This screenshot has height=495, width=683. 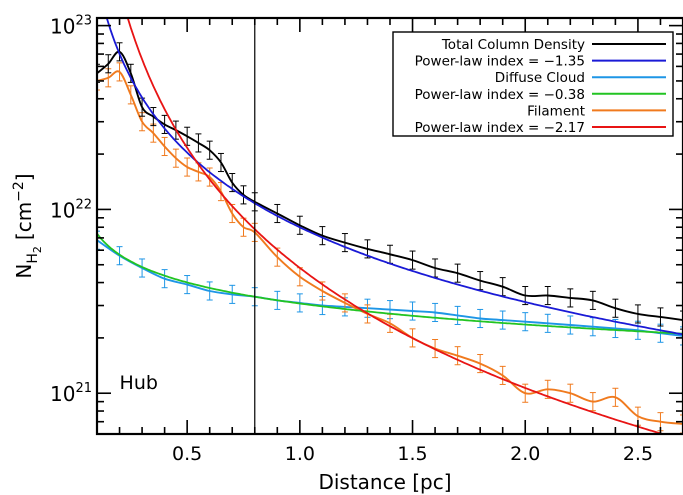 I want to click on y-label-units-exp: −2, so click(x=19, y=191).